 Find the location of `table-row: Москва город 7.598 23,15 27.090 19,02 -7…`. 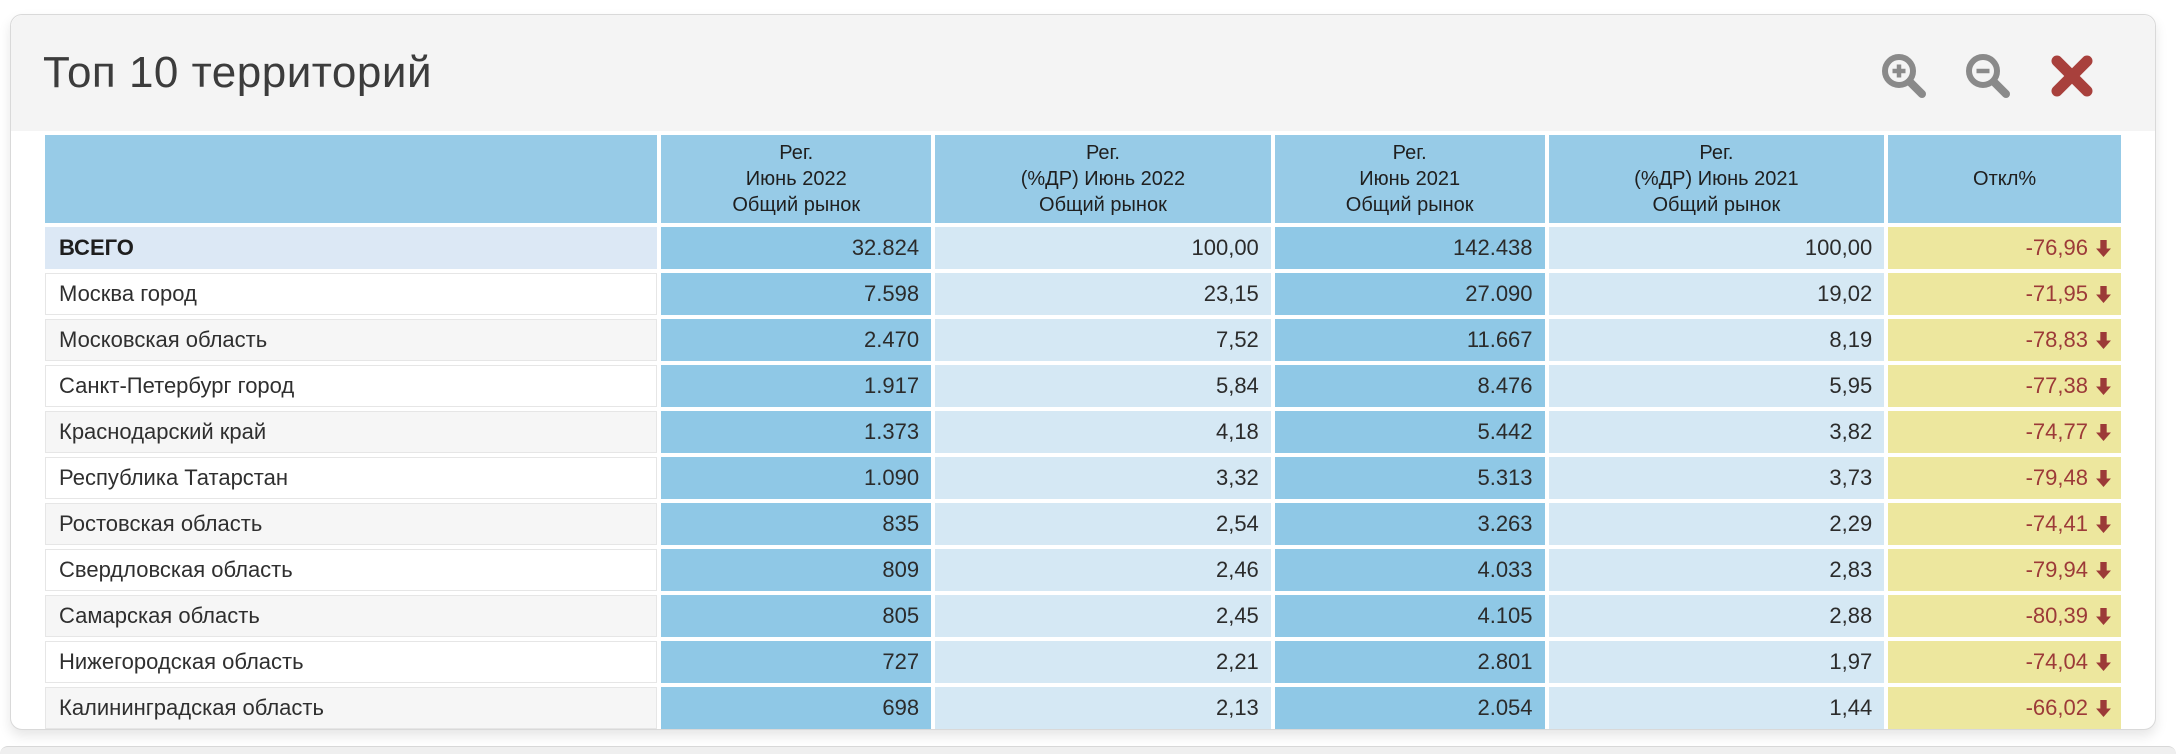

table-row: Москва город 7.598 23,15 27.090 19,02 -7… is located at coordinates (1083, 294).